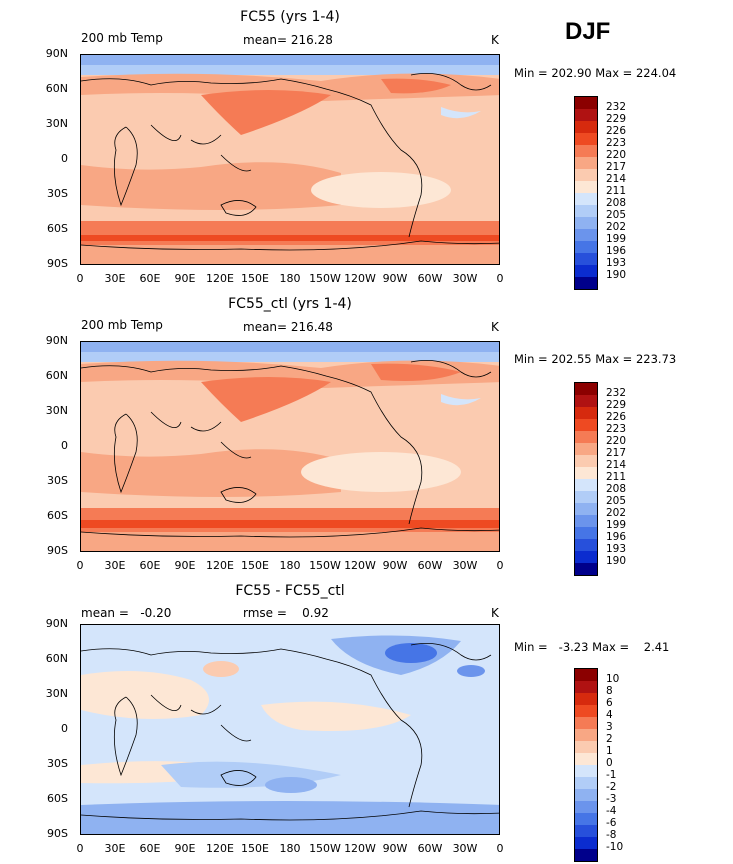  I want to click on temperature-field-map, so click(290, 446).